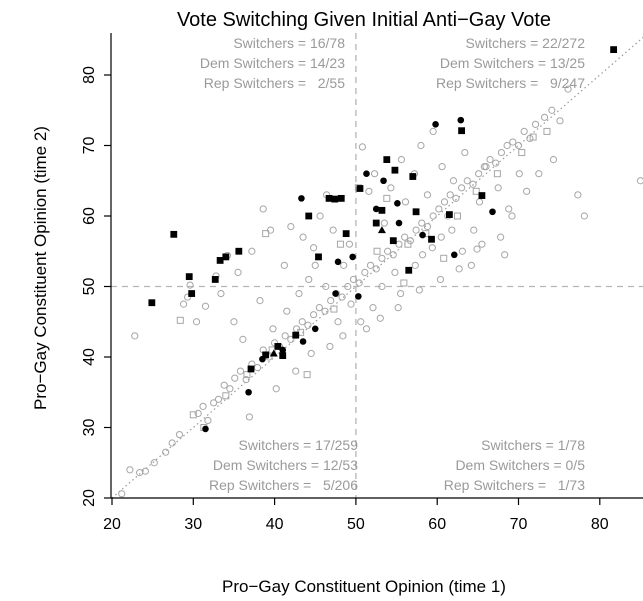 Image resolution: width=643 pixels, height=601 pixels. I want to click on point-filled-triangle, so click(381, 230).